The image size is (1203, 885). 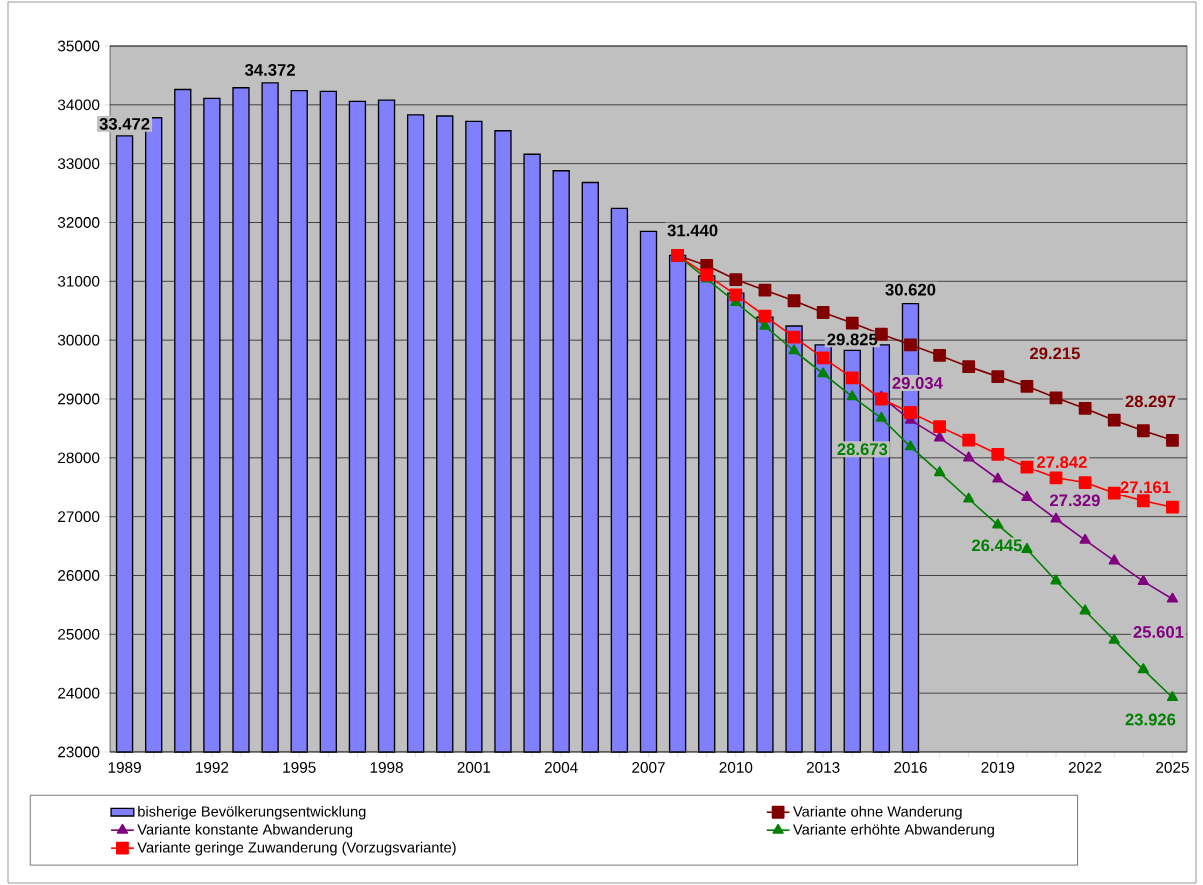 I want to click on data-label: 30.620, so click(x=910, y=289).